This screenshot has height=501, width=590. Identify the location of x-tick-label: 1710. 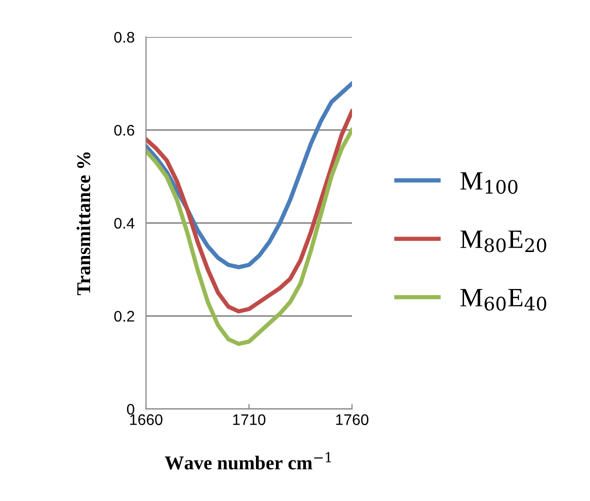
(249, 420).